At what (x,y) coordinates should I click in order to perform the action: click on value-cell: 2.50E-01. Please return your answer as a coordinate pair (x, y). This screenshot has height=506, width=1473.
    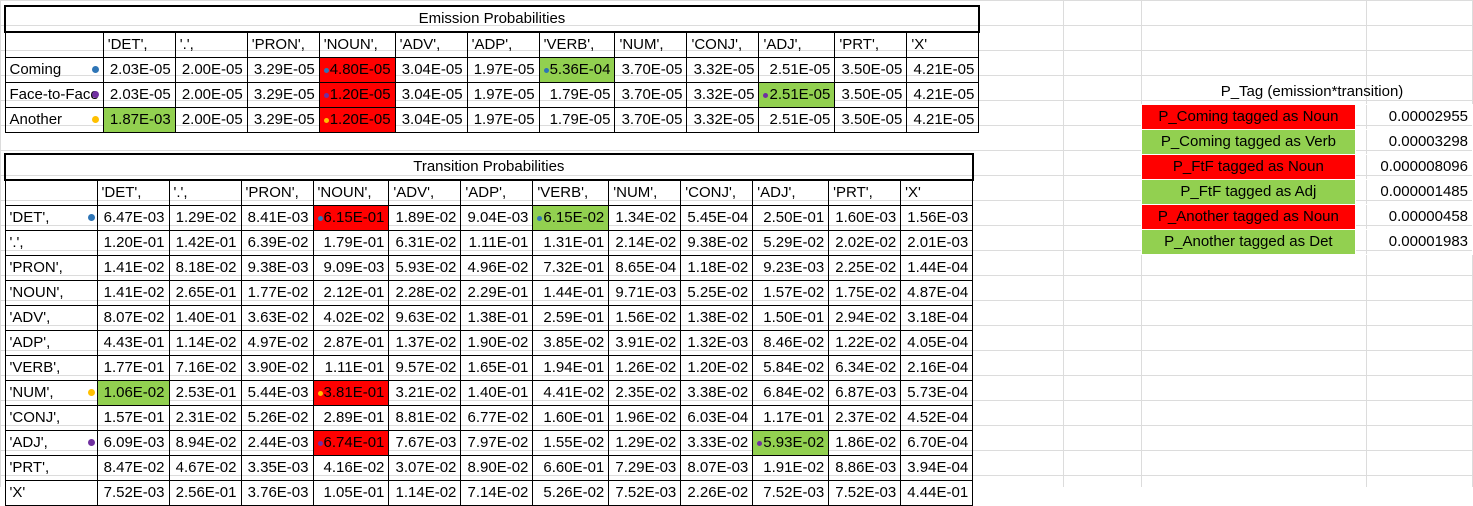
    Looking at the image, I should click on (791, 218).